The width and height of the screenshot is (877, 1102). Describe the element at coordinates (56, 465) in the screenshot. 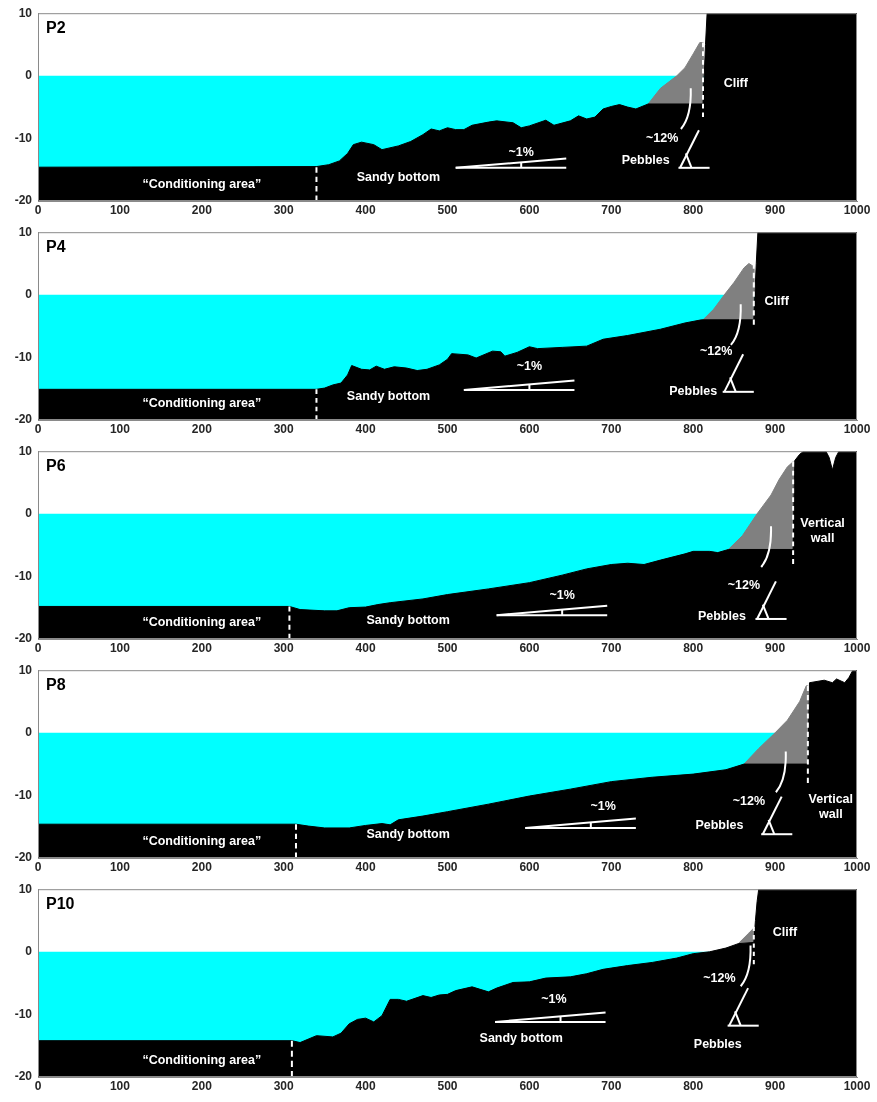

I see `chart-title: P6` at that location.